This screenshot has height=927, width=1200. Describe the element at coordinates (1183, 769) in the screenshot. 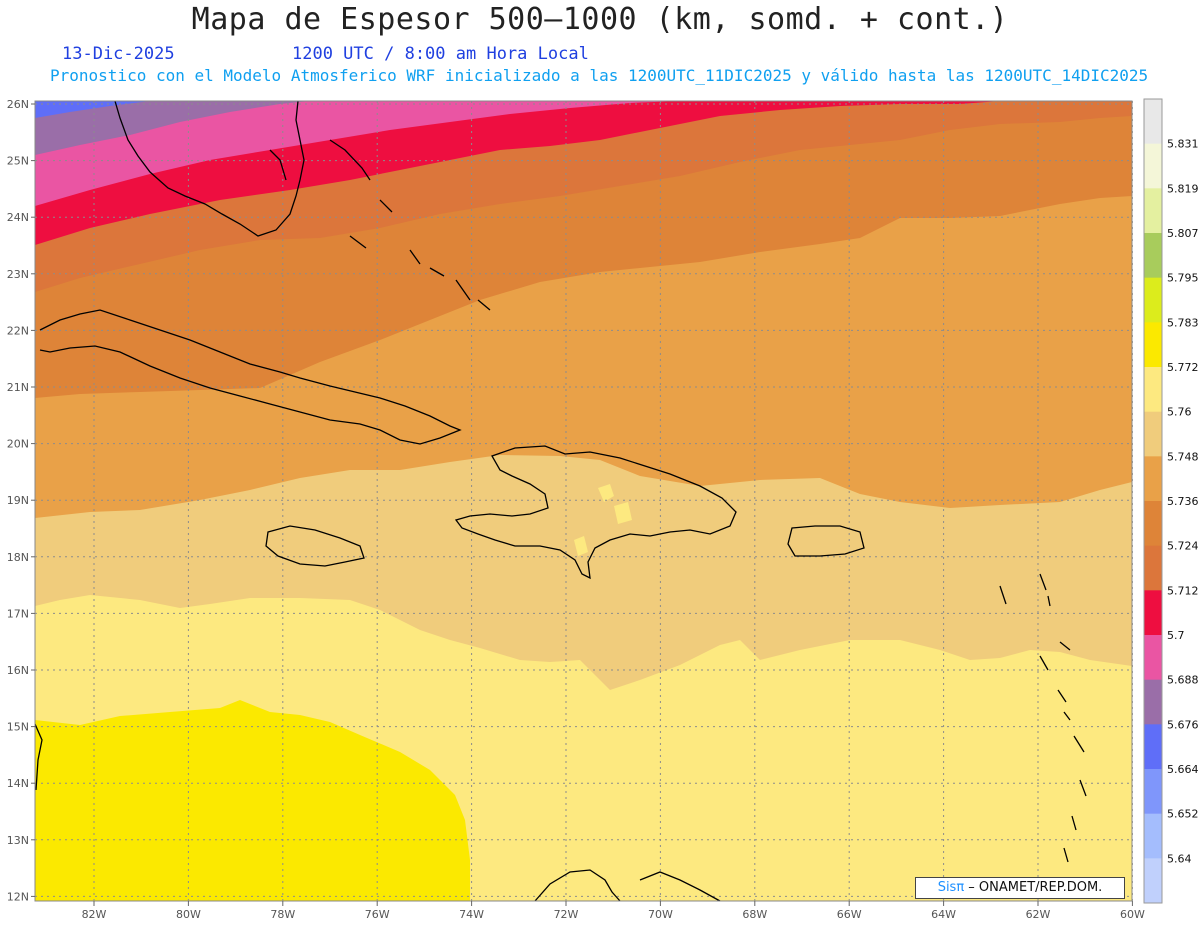

I see `colorbar-label: 5.664` at that location.